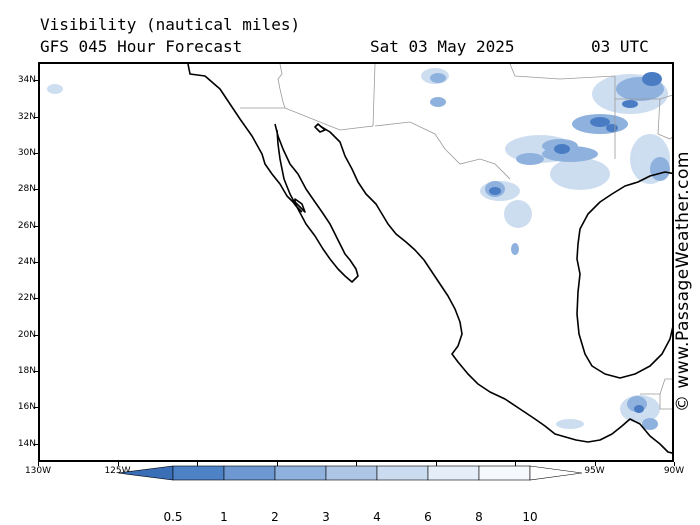 The width and height of the screenshot is (700, 525). I want to click on visibility-legend, so click(350, 473).